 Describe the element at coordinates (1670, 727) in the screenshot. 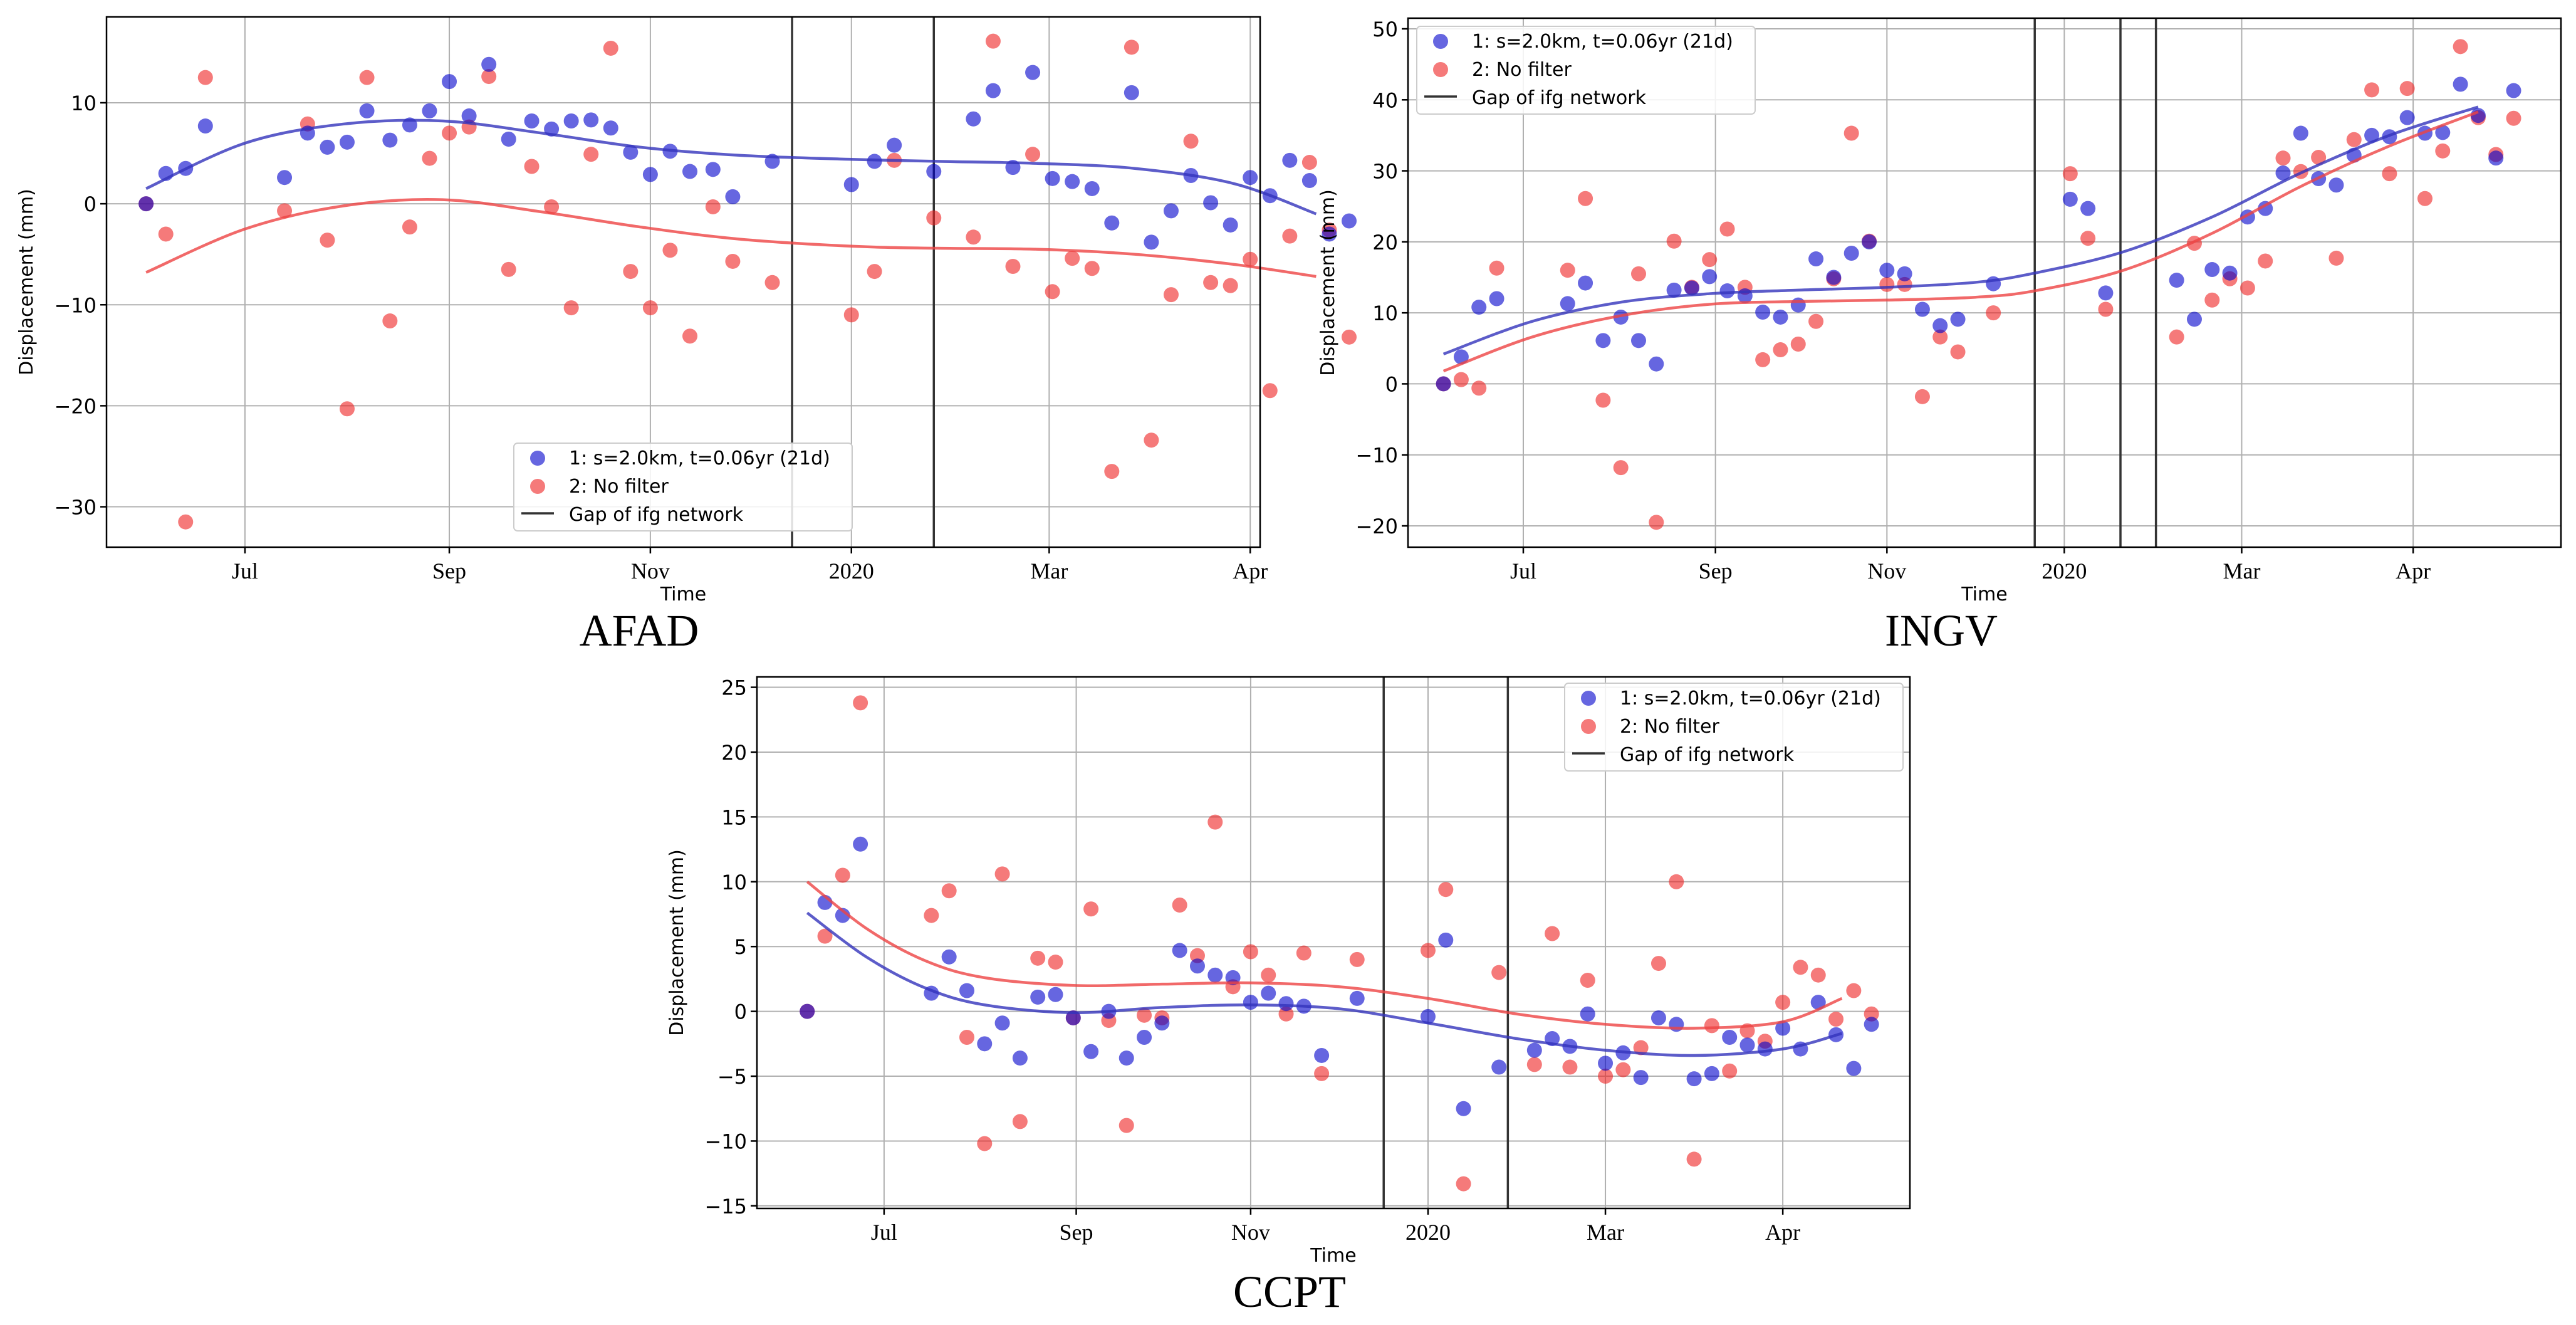

I see `legend-label: 2: No filter` at that location.